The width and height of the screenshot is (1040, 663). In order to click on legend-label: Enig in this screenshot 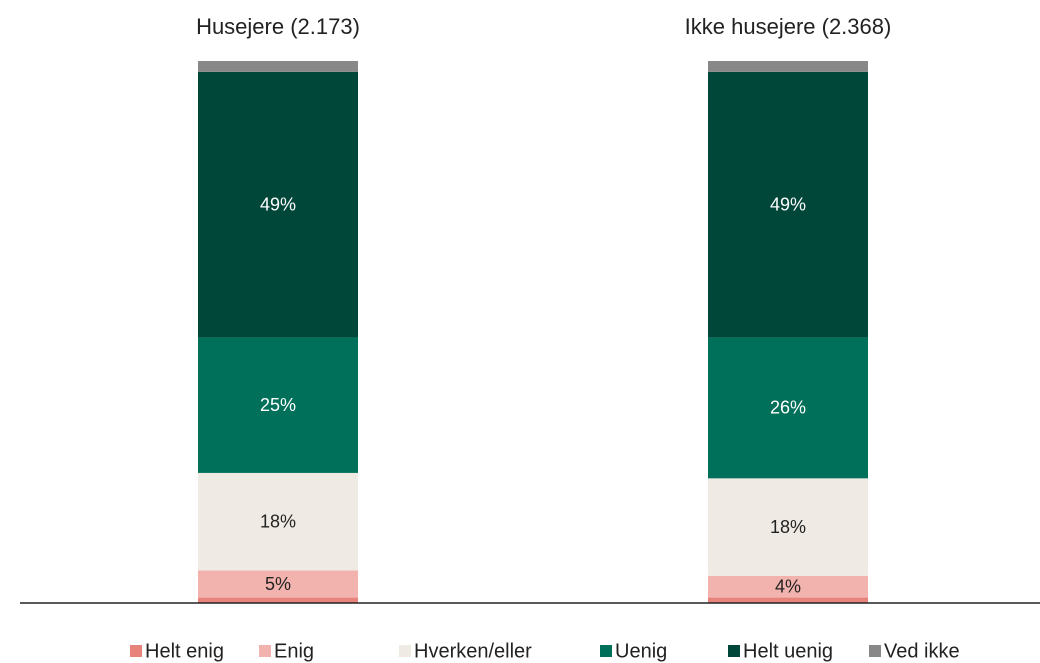, I will do `click(294, 651)`.